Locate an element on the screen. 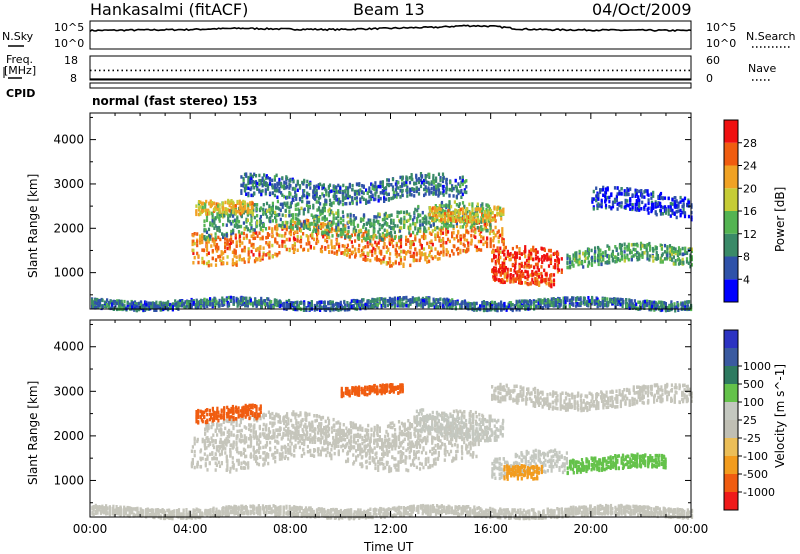  x-tick-label-6: 00:00 is located at coordinates (691, 529).